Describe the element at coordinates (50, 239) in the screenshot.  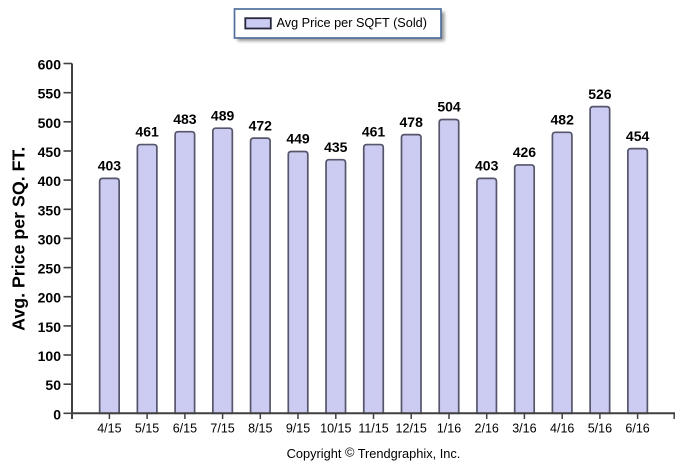
I see `svg-text: 300` at that location.